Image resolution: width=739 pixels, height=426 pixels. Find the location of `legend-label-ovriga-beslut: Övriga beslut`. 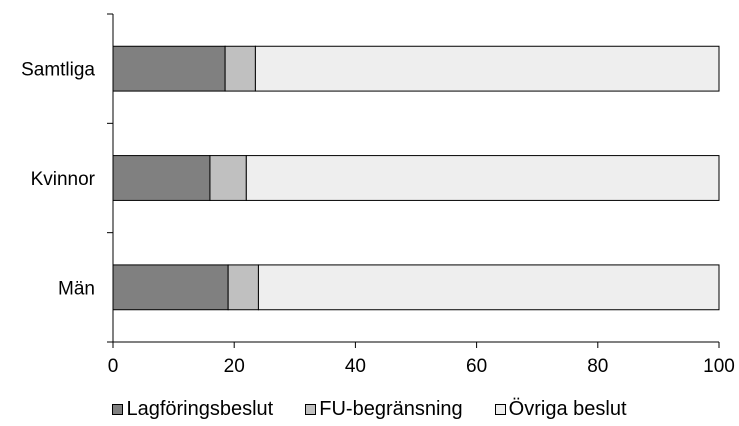

legend-label-ovriga-beslut: Övriga beslut is located at coordinates (567, 409).